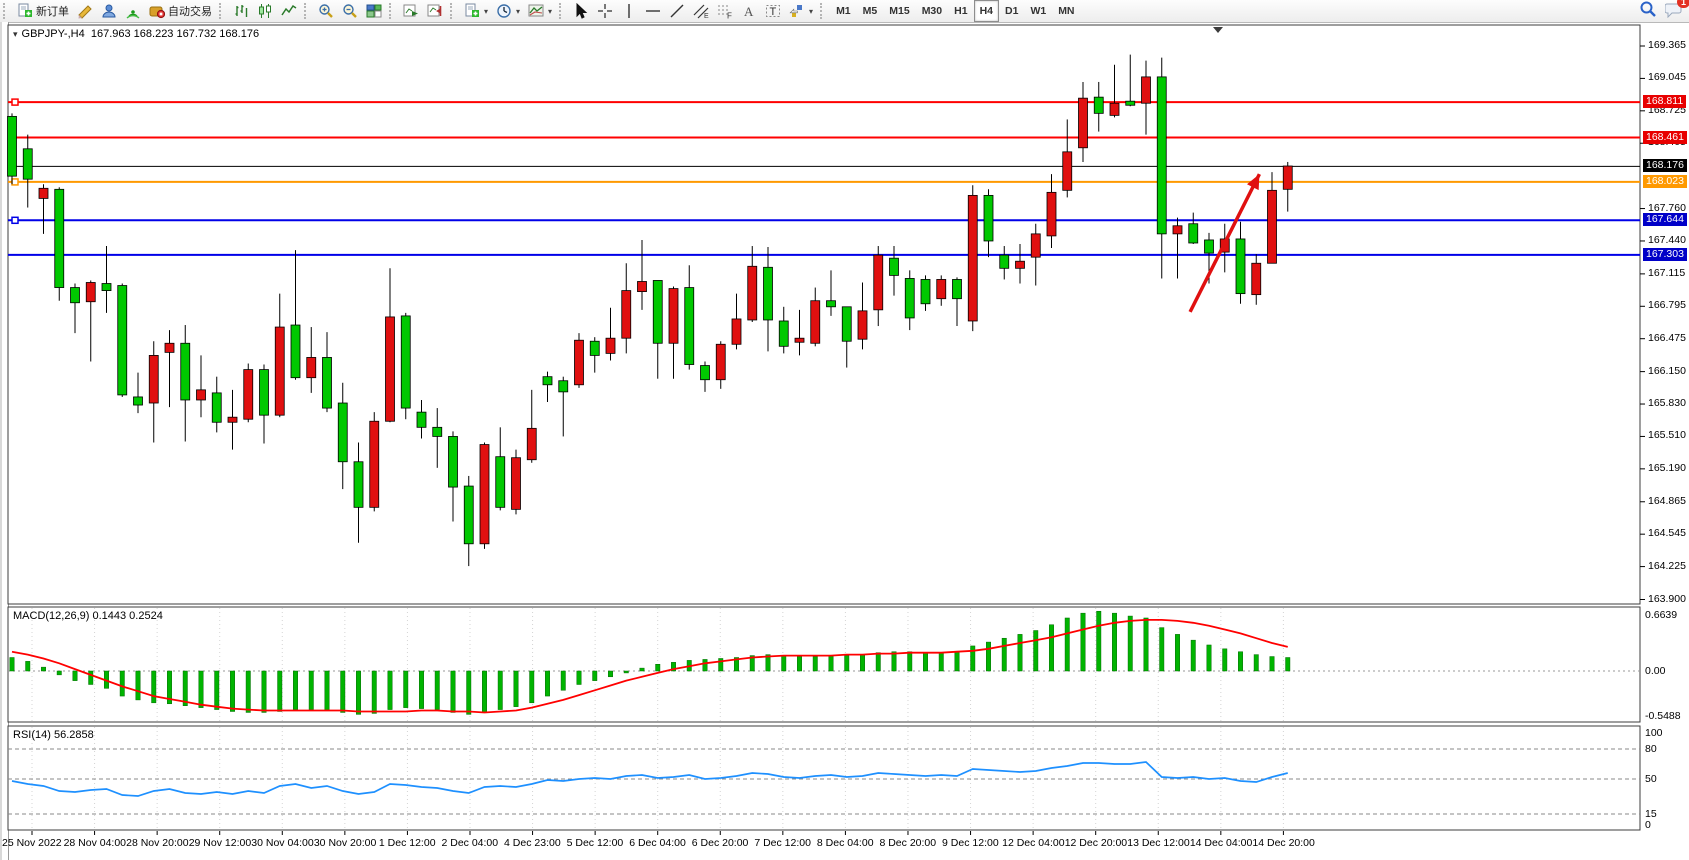  Describe the element at coordinates (701, 11) in the screenshot. I see `channel-tool-button: E` at that location.